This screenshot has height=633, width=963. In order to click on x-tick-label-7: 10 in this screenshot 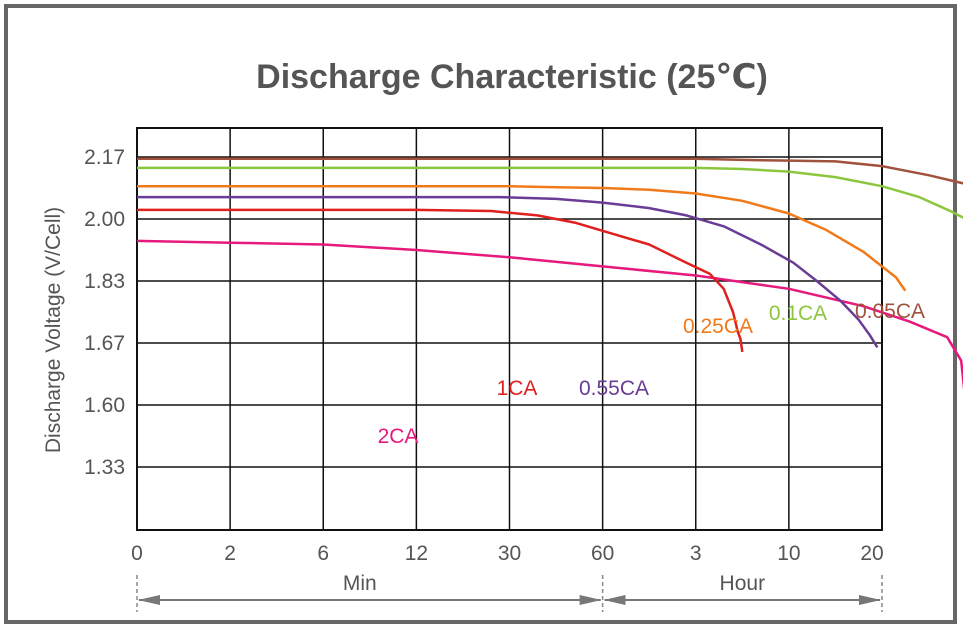, I will do `click(788, 553)`.